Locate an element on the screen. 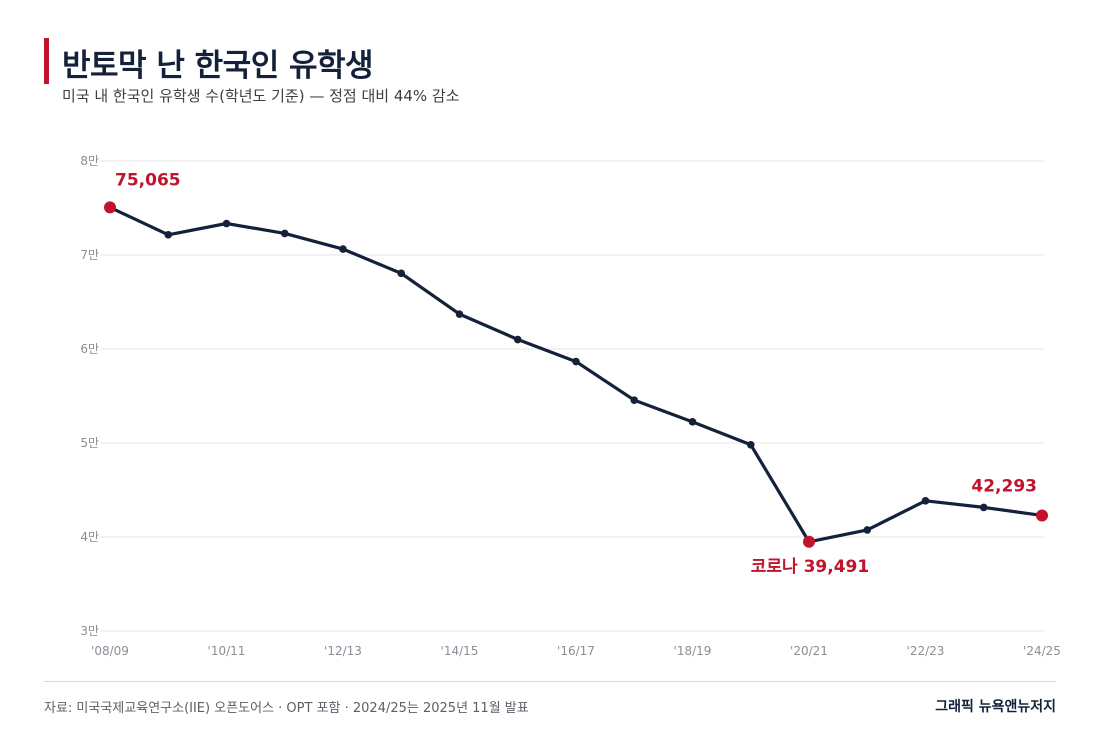 This screenshot has width=1100, height=733. x-tick-label: '10/11 is located at coordinates (227, 651).